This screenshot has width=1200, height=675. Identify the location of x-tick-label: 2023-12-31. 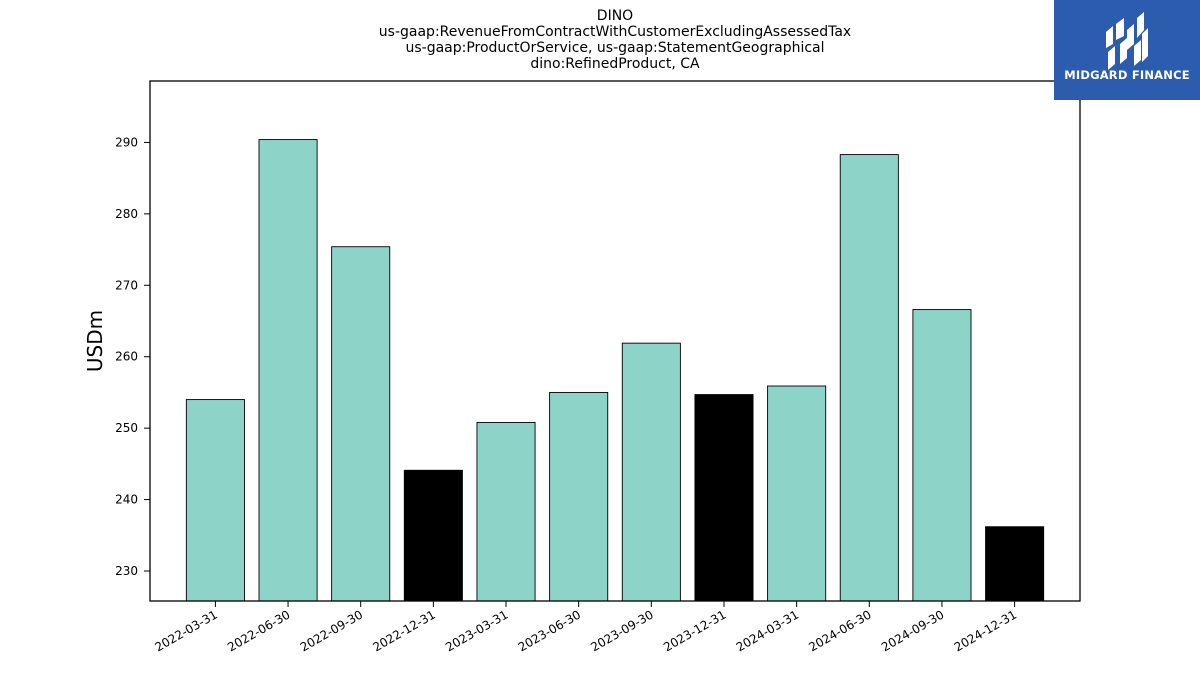
(694, 630).